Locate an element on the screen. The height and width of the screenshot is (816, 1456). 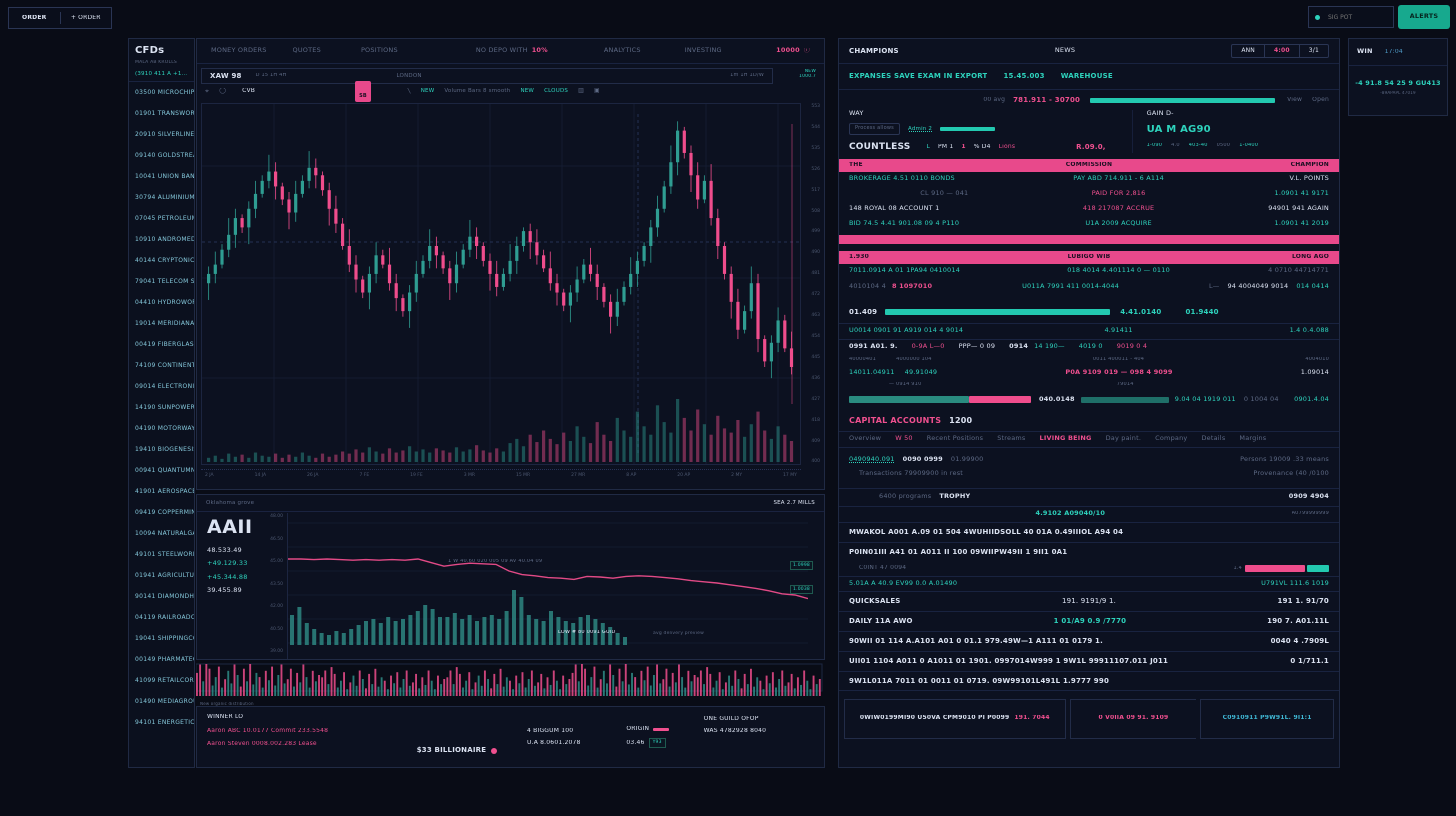
cell: LUBIGO WIB is located at coordinates (1089, 256).